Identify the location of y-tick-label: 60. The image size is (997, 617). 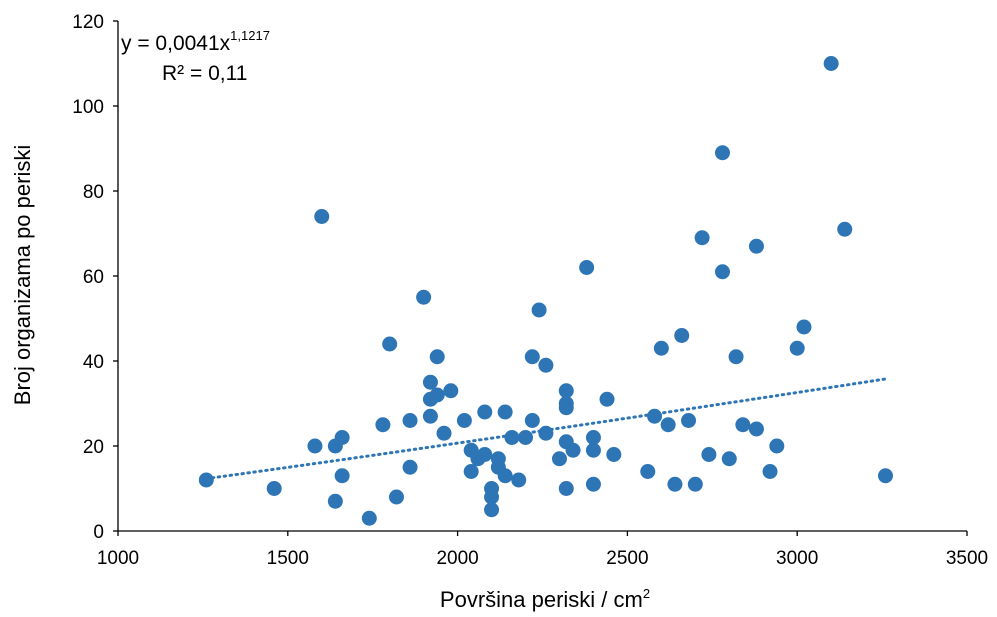
(93, 277).